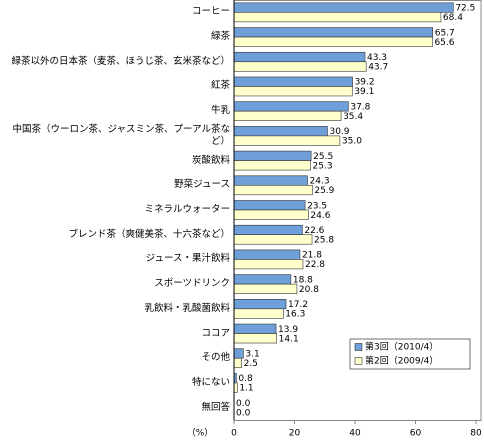 The image size is (484, 440). I want to click on value-label: 18.8, so click(303, 280).